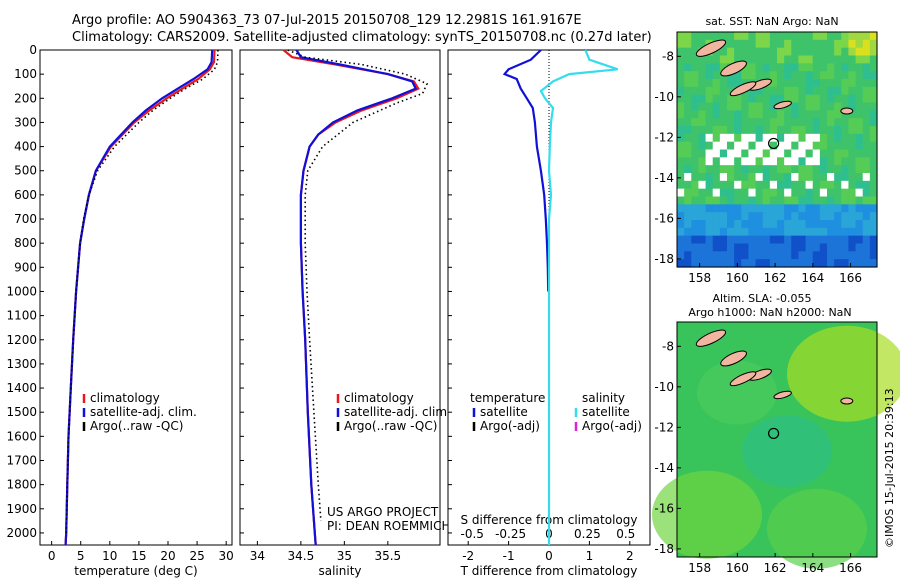 The height and width of the screenshot is (580, 900). I want to click on tdiff-axis-label: T difference from climatology, so click(549, 571).